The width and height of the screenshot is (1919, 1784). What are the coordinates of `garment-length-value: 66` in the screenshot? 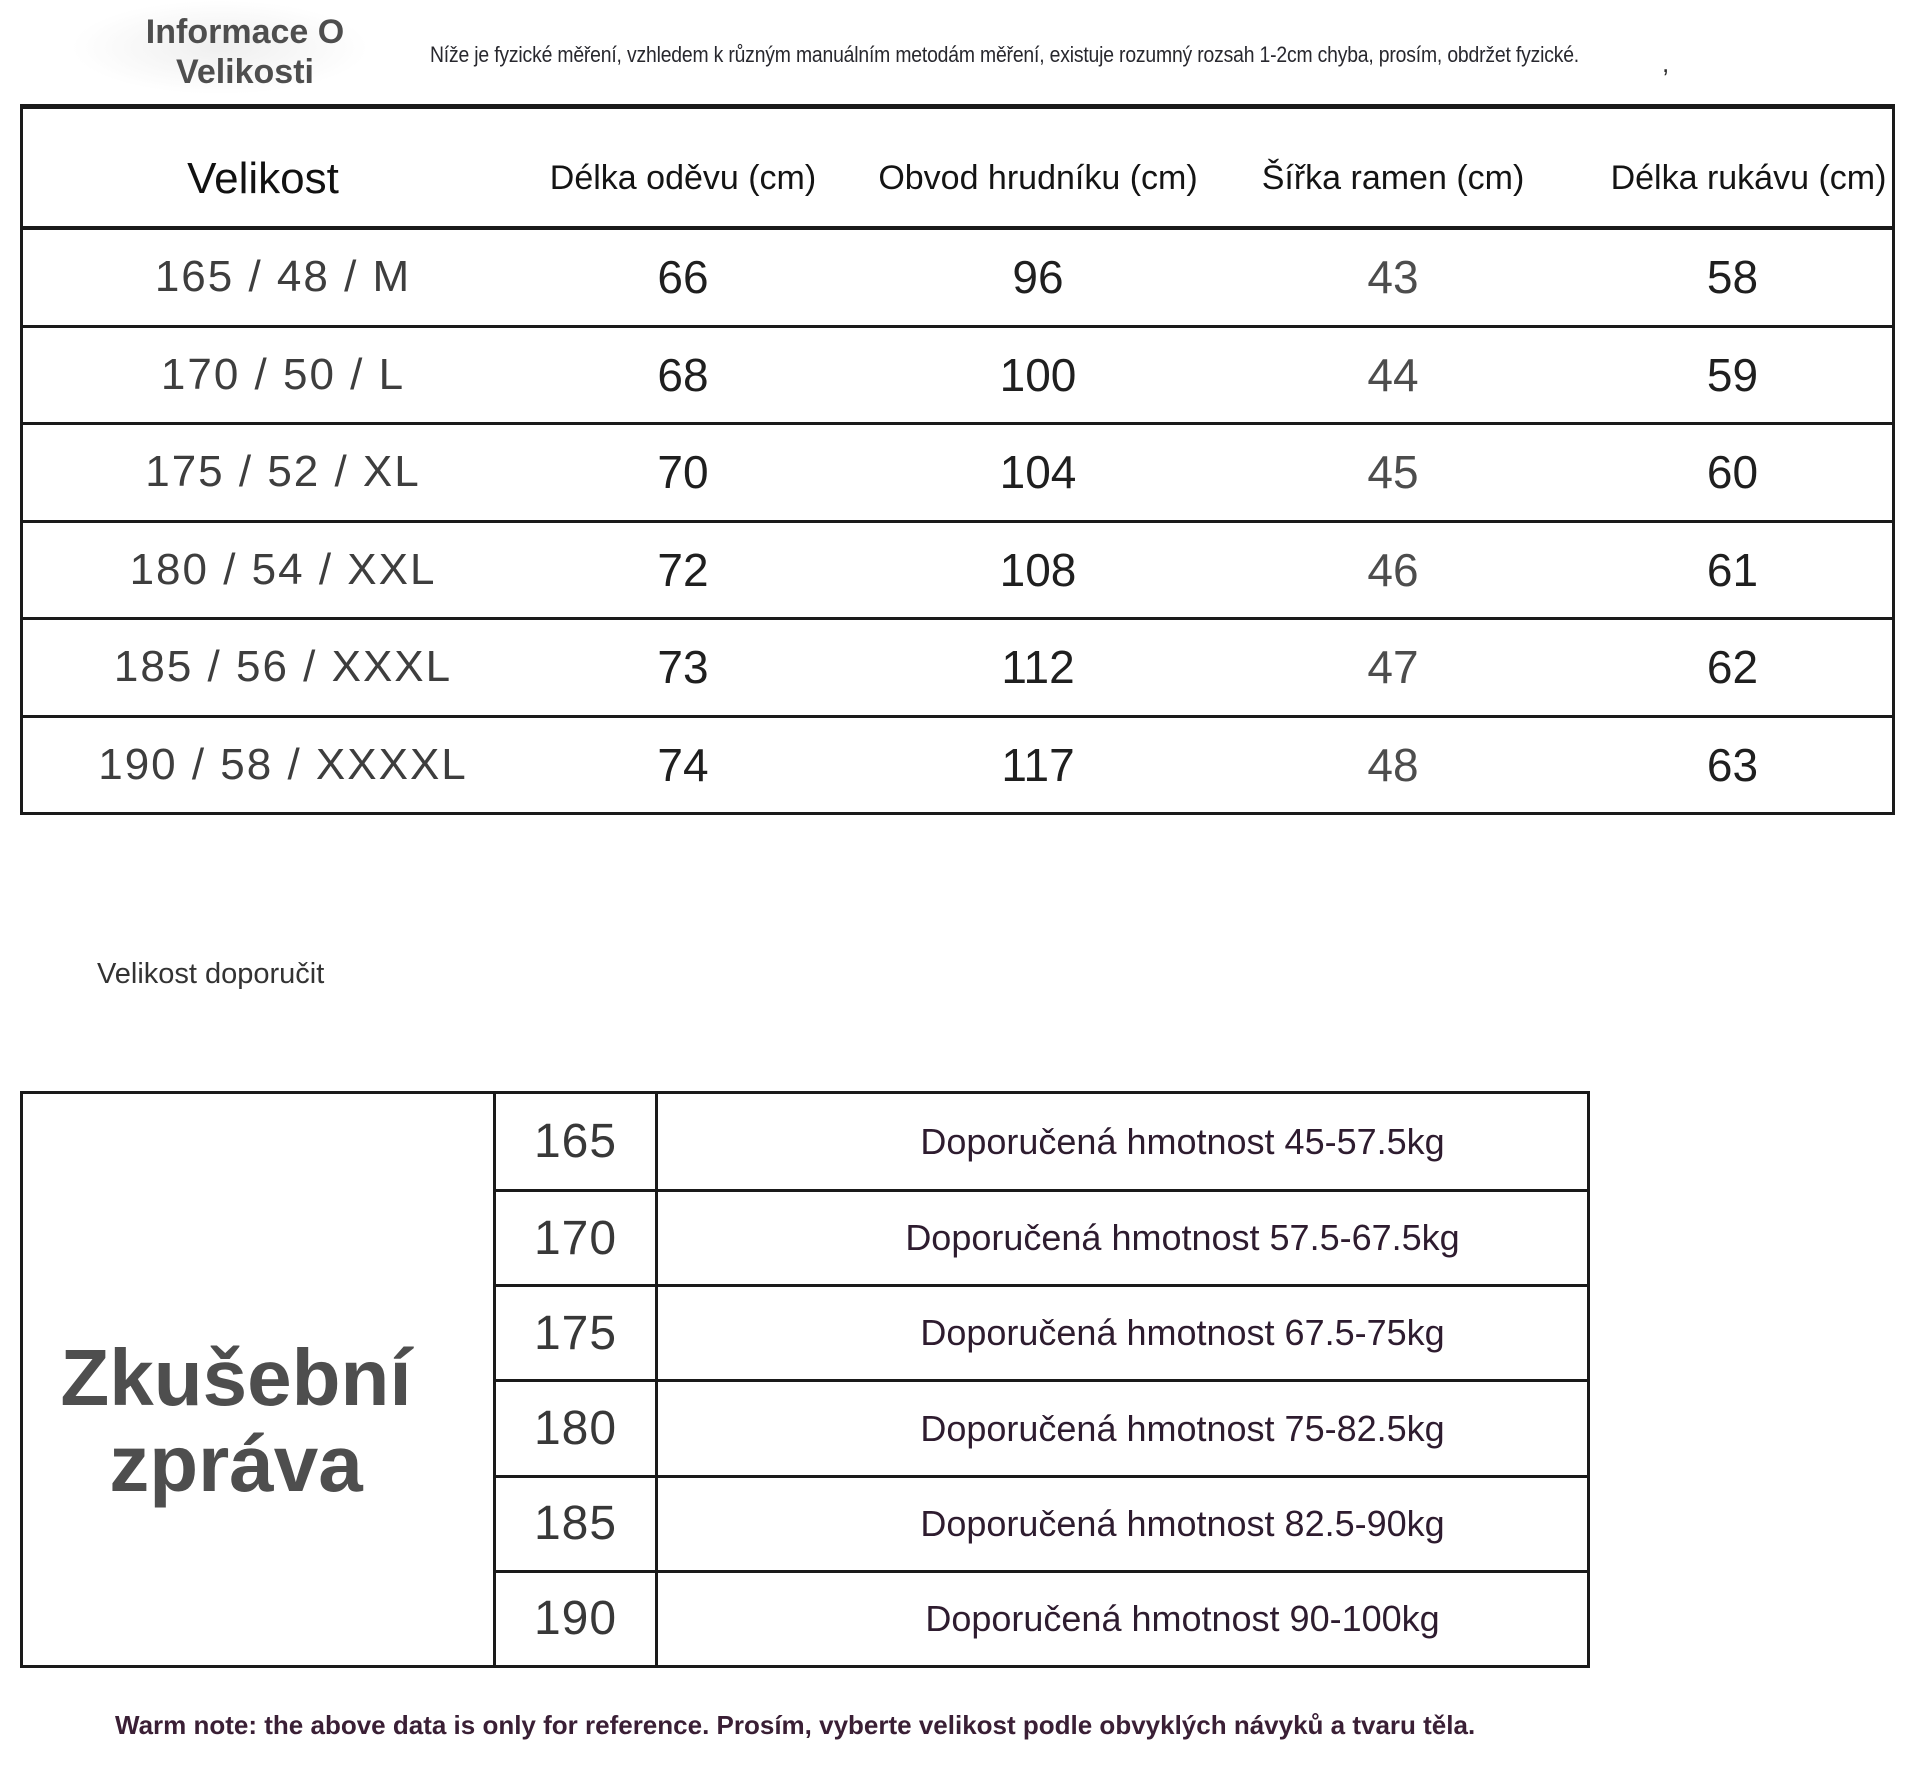 It's located at (683, 277).